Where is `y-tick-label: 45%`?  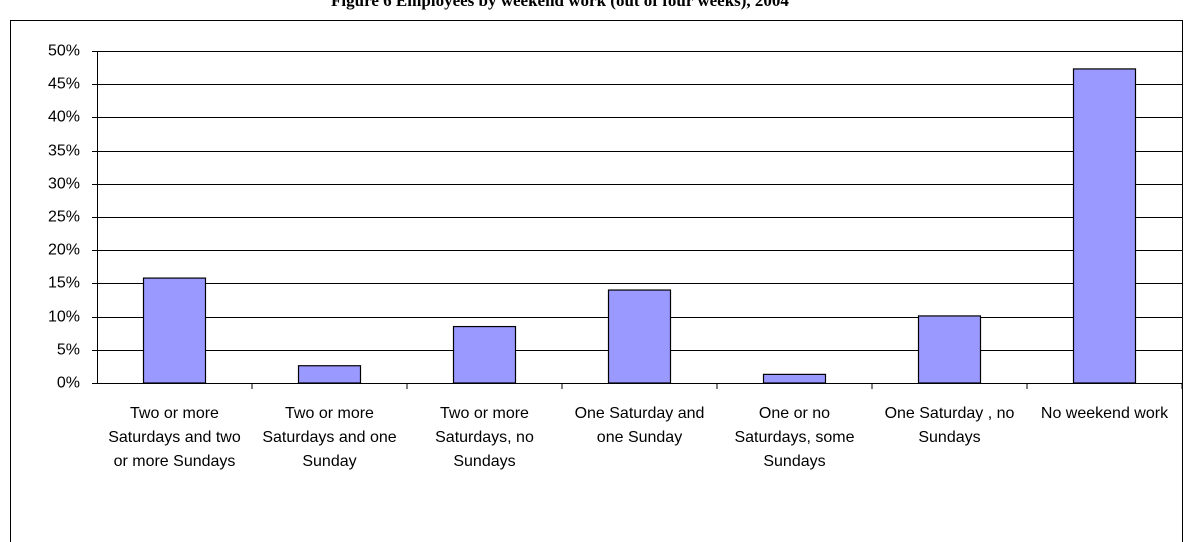
y-tick-label: 45% is located at coordinates (64, 84).